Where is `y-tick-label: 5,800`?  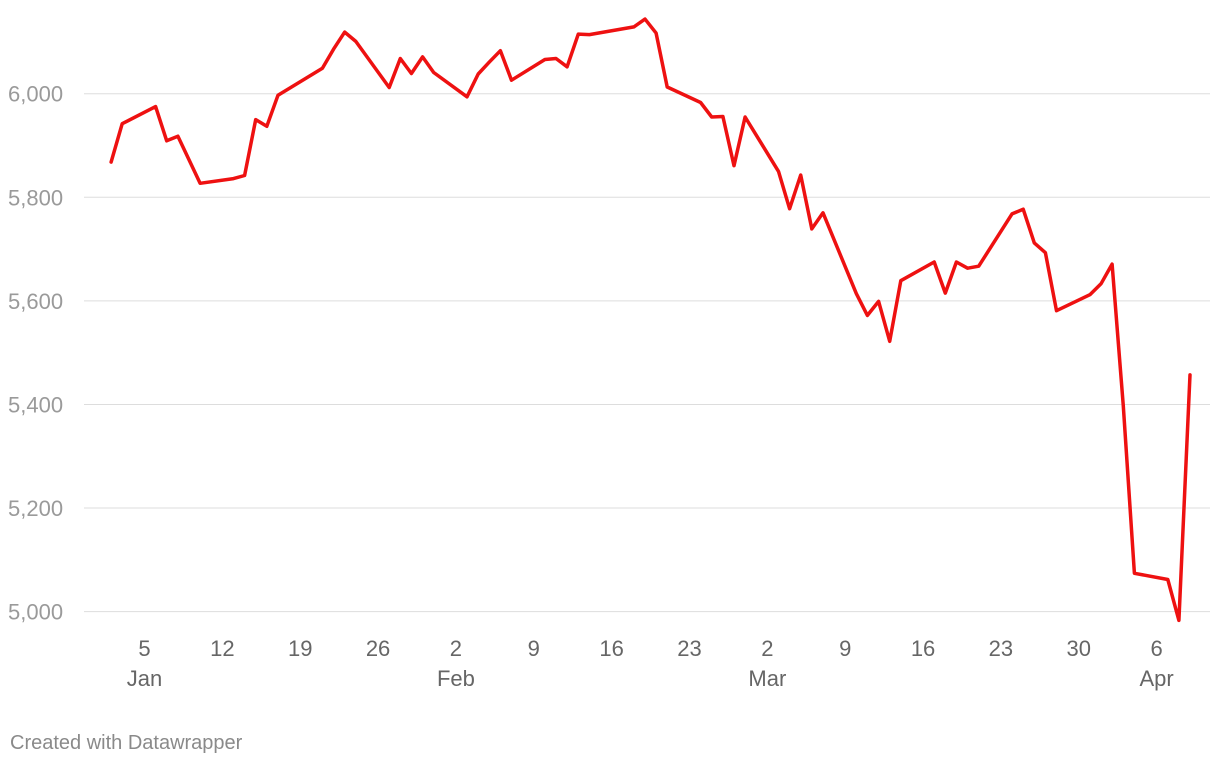
y-tick-label: 5,800 is located at coordinates (35, 197).